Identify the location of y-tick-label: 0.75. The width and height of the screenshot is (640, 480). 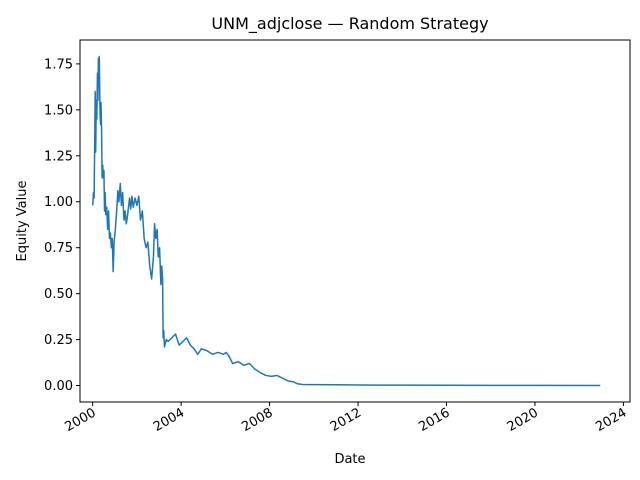
(58, 248).